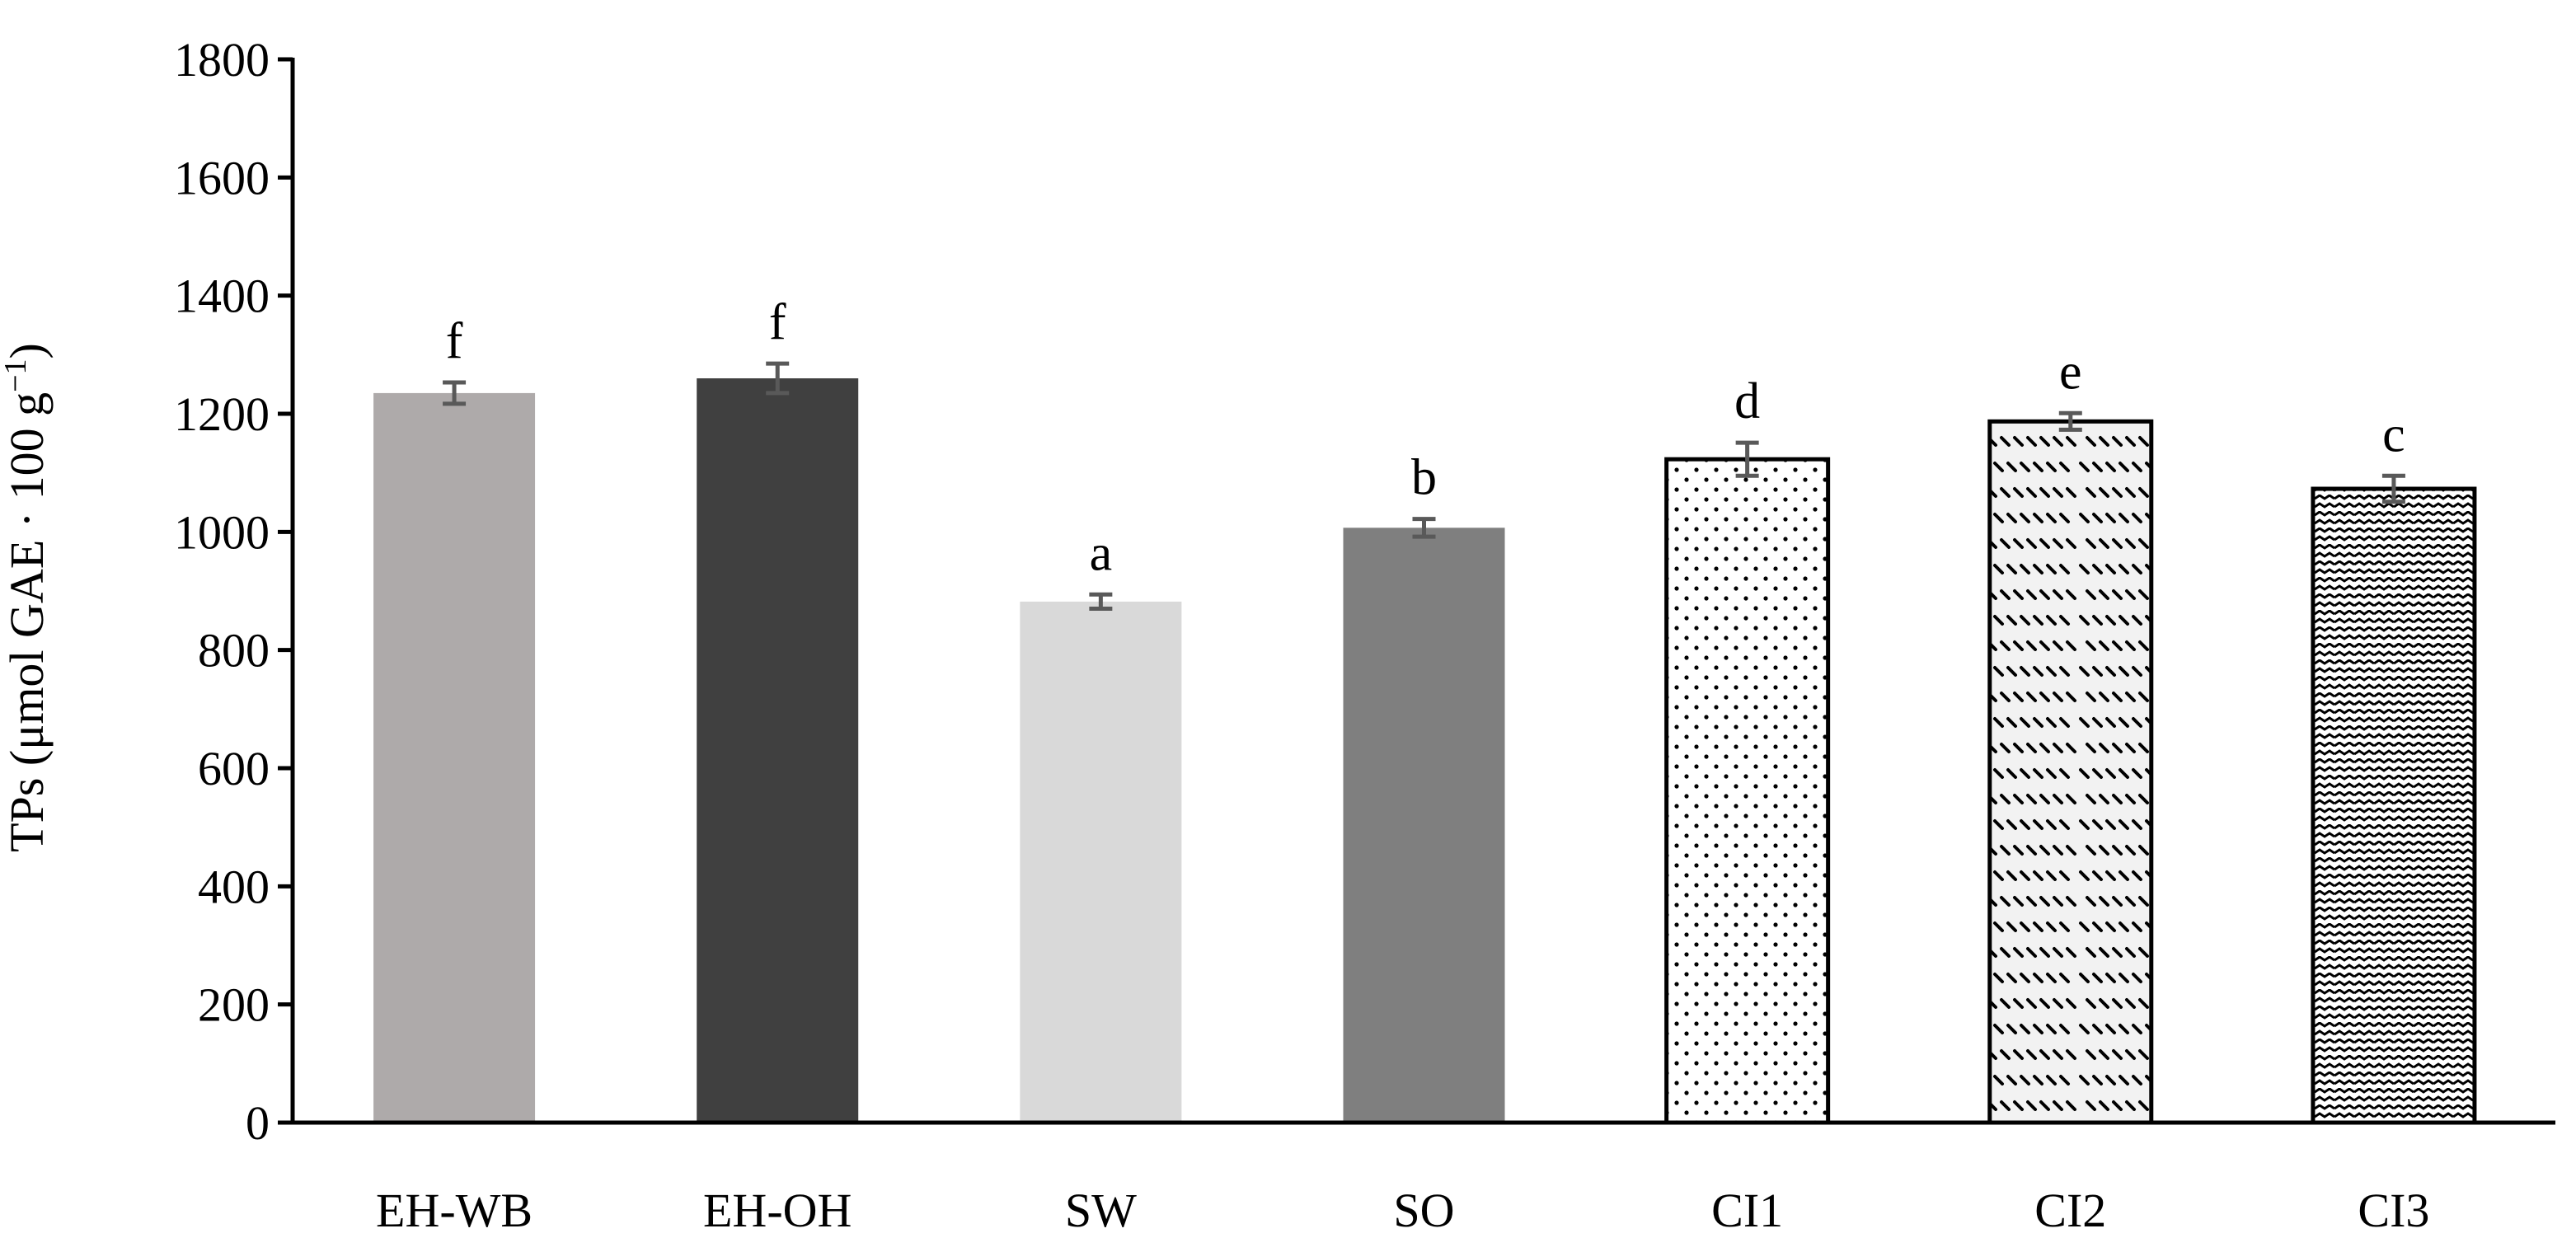  What do you see at coordinates (2070, 421) in the screenshot?
I see `error-bar-ci2` at bounding box center [2070, 421].